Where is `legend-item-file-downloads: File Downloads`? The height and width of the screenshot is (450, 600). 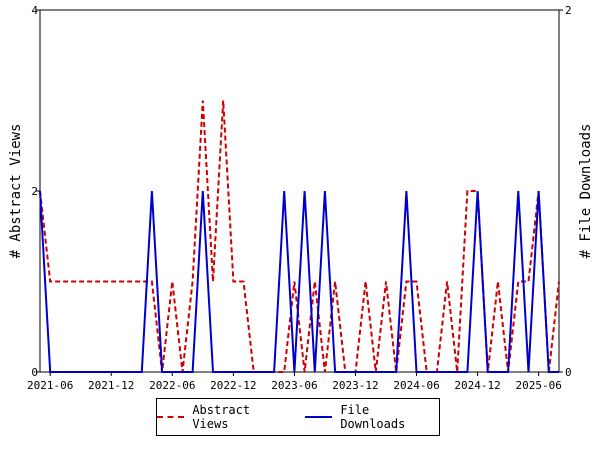 legend-item-file-downloads: File Downloads is located at coordinates (372, 417).